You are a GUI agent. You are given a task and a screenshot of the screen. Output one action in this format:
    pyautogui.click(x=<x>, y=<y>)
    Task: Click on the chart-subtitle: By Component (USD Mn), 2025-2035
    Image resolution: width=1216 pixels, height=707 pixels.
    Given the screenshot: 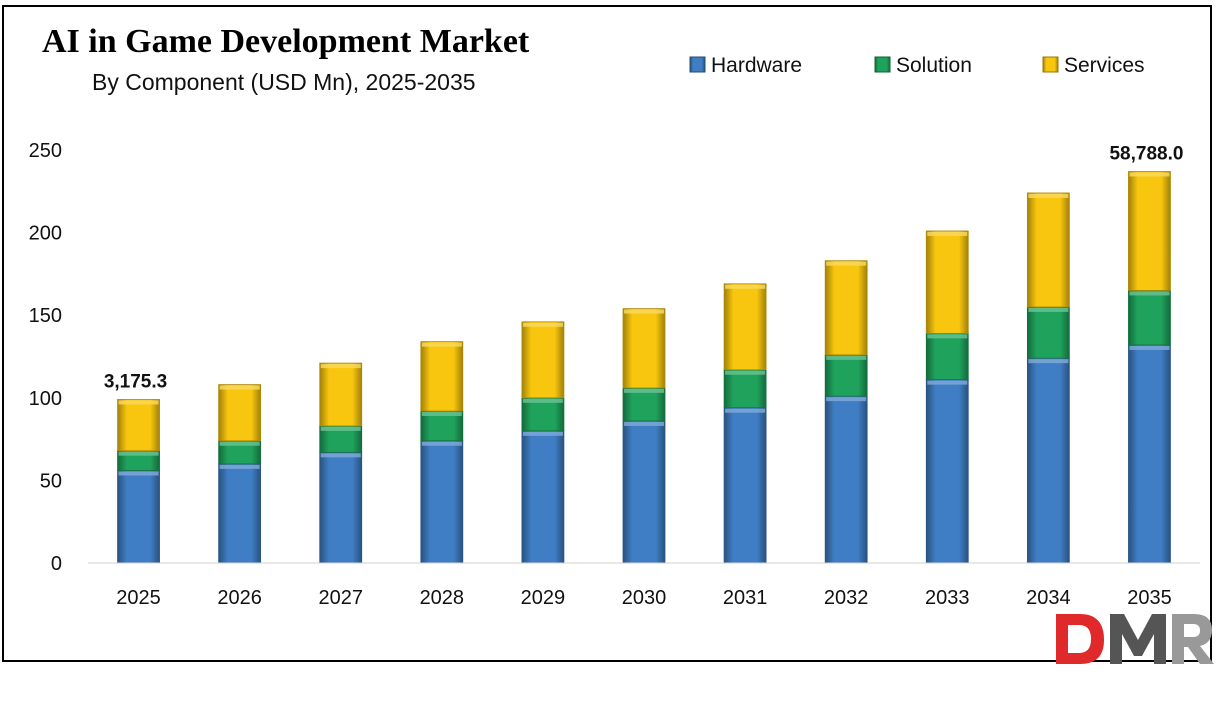 What is the action you would take?
    pyautogui.click(x=284, y=82)
    